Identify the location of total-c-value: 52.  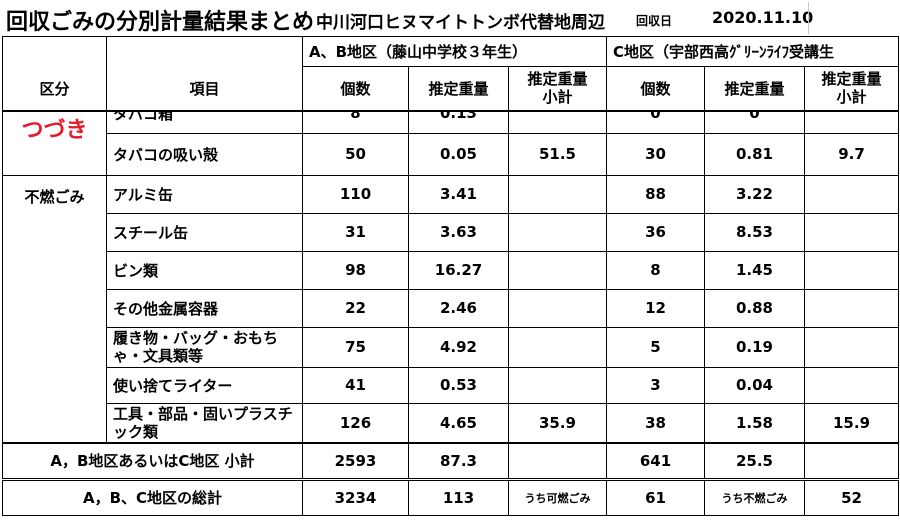
(851, 497).